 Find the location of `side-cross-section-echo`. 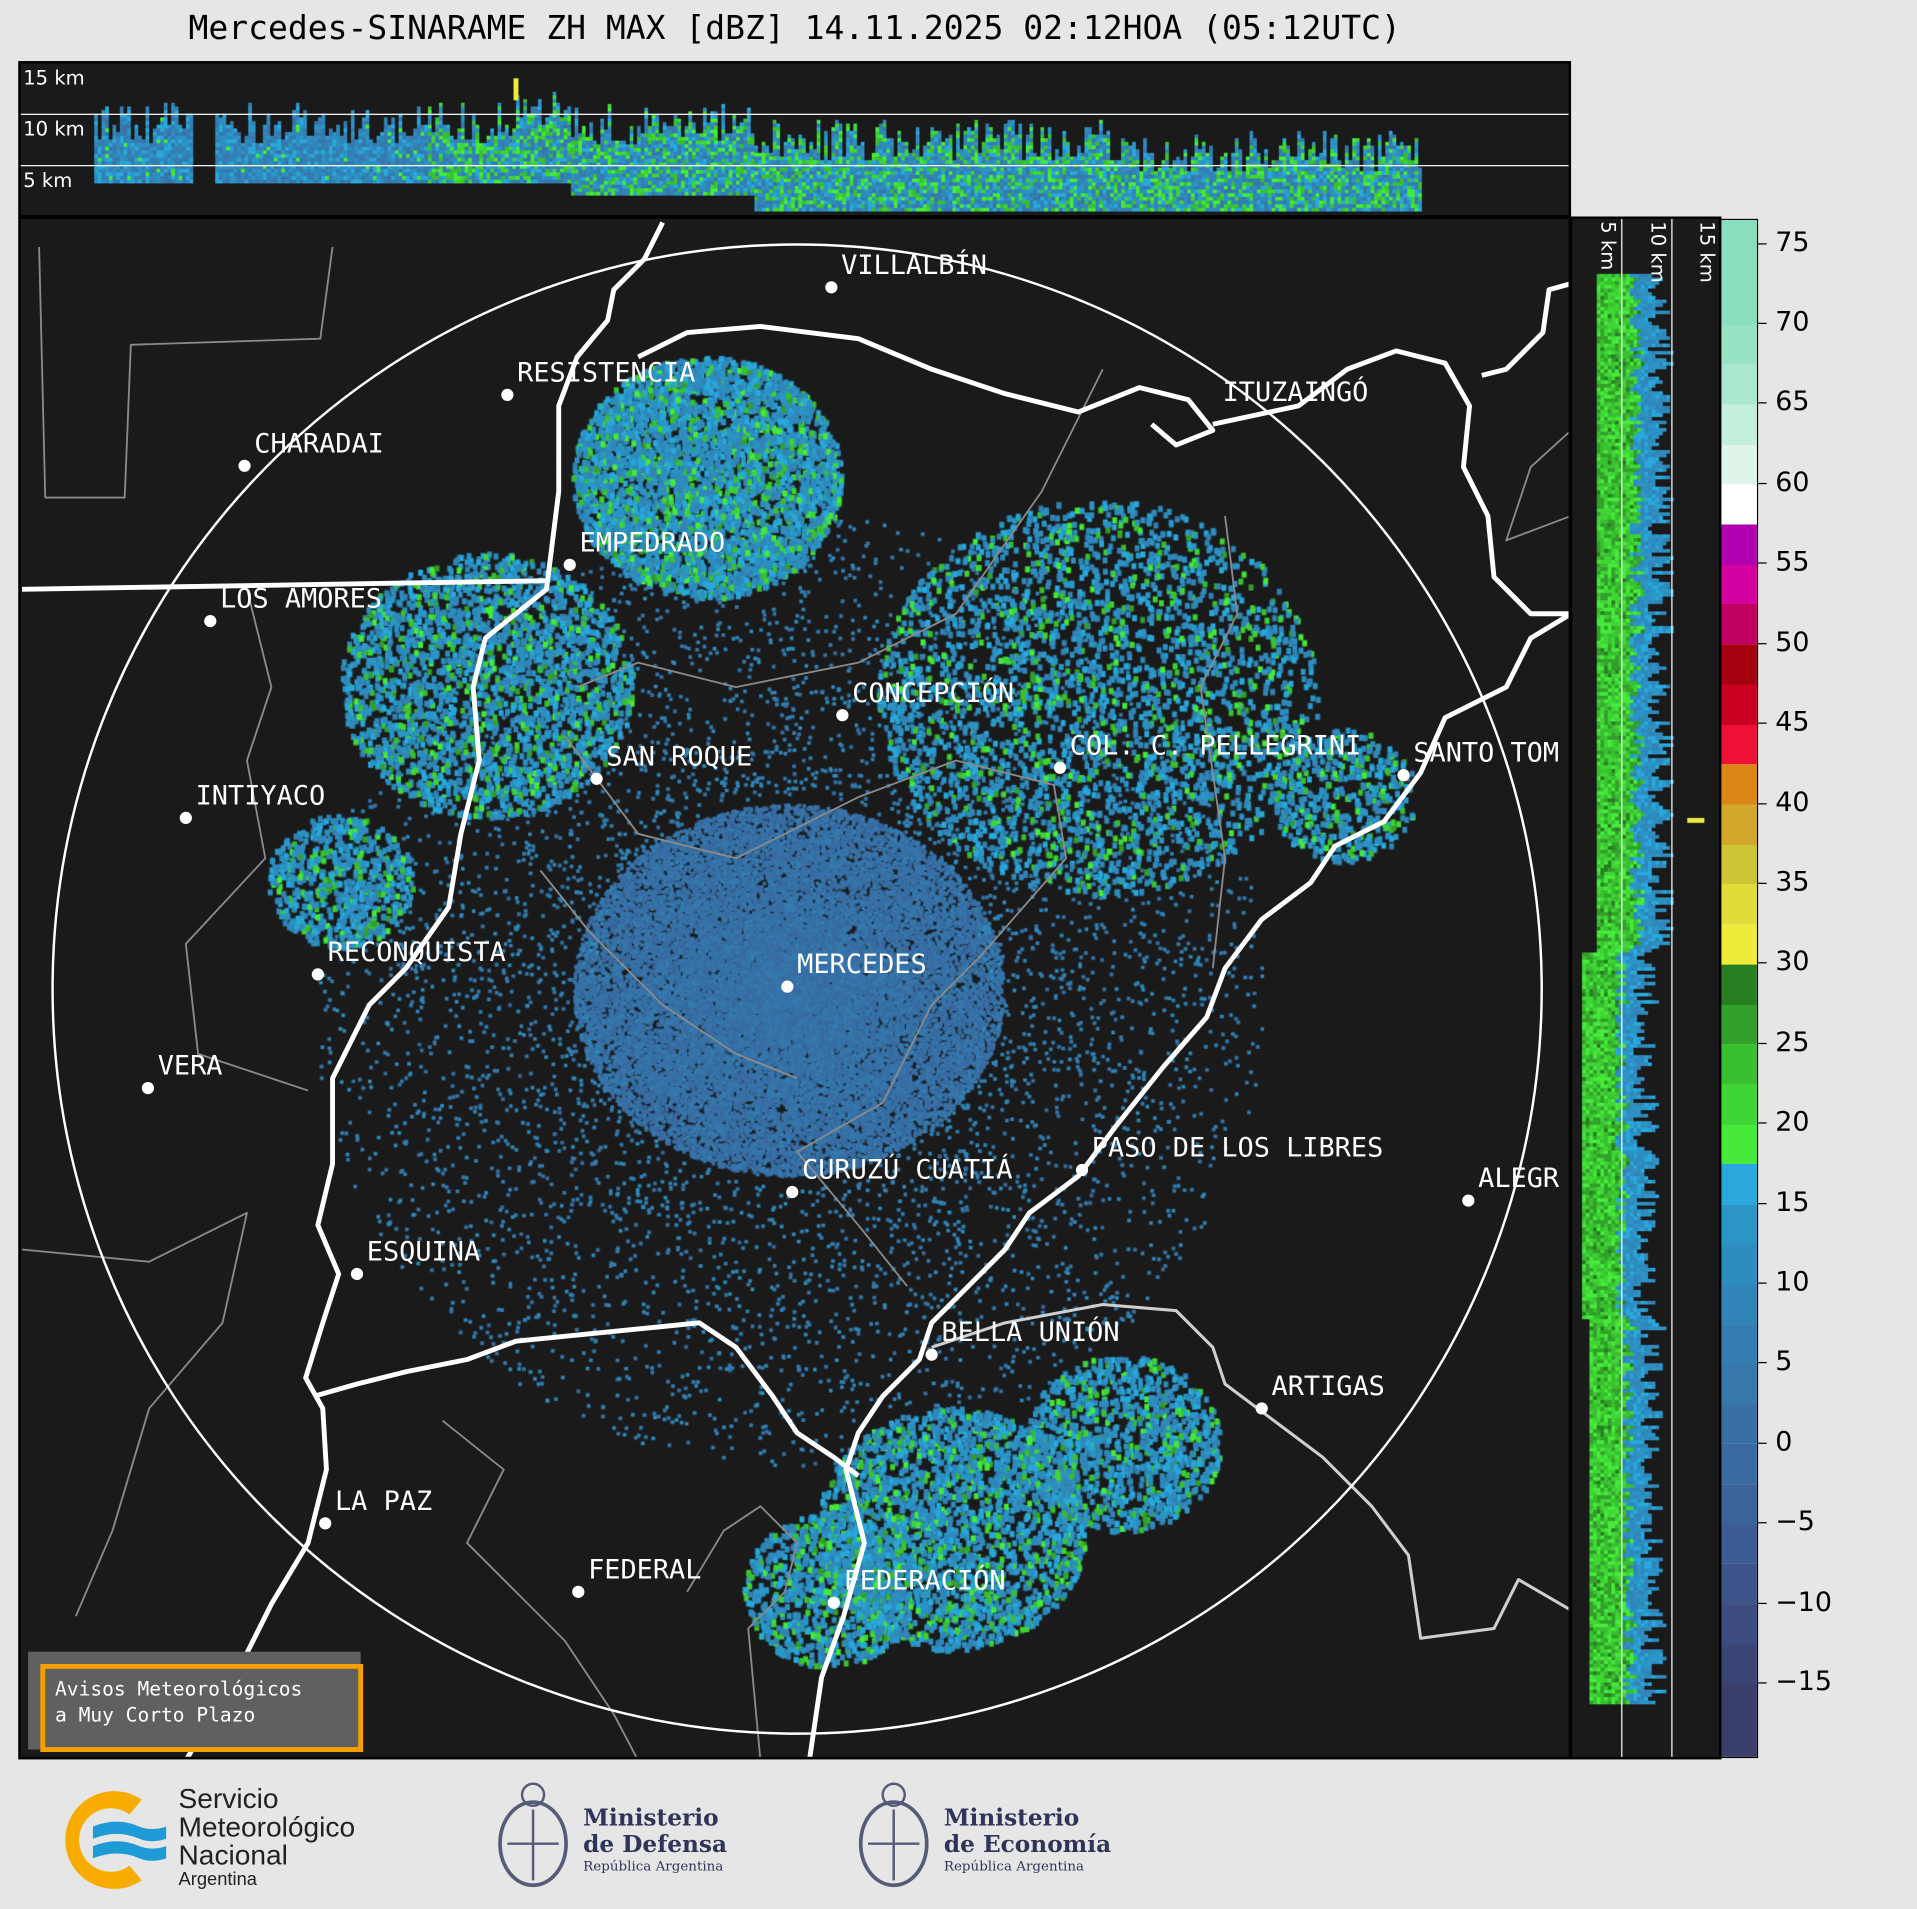

side-cross-section-echo is located at coordinates (1645, 987).